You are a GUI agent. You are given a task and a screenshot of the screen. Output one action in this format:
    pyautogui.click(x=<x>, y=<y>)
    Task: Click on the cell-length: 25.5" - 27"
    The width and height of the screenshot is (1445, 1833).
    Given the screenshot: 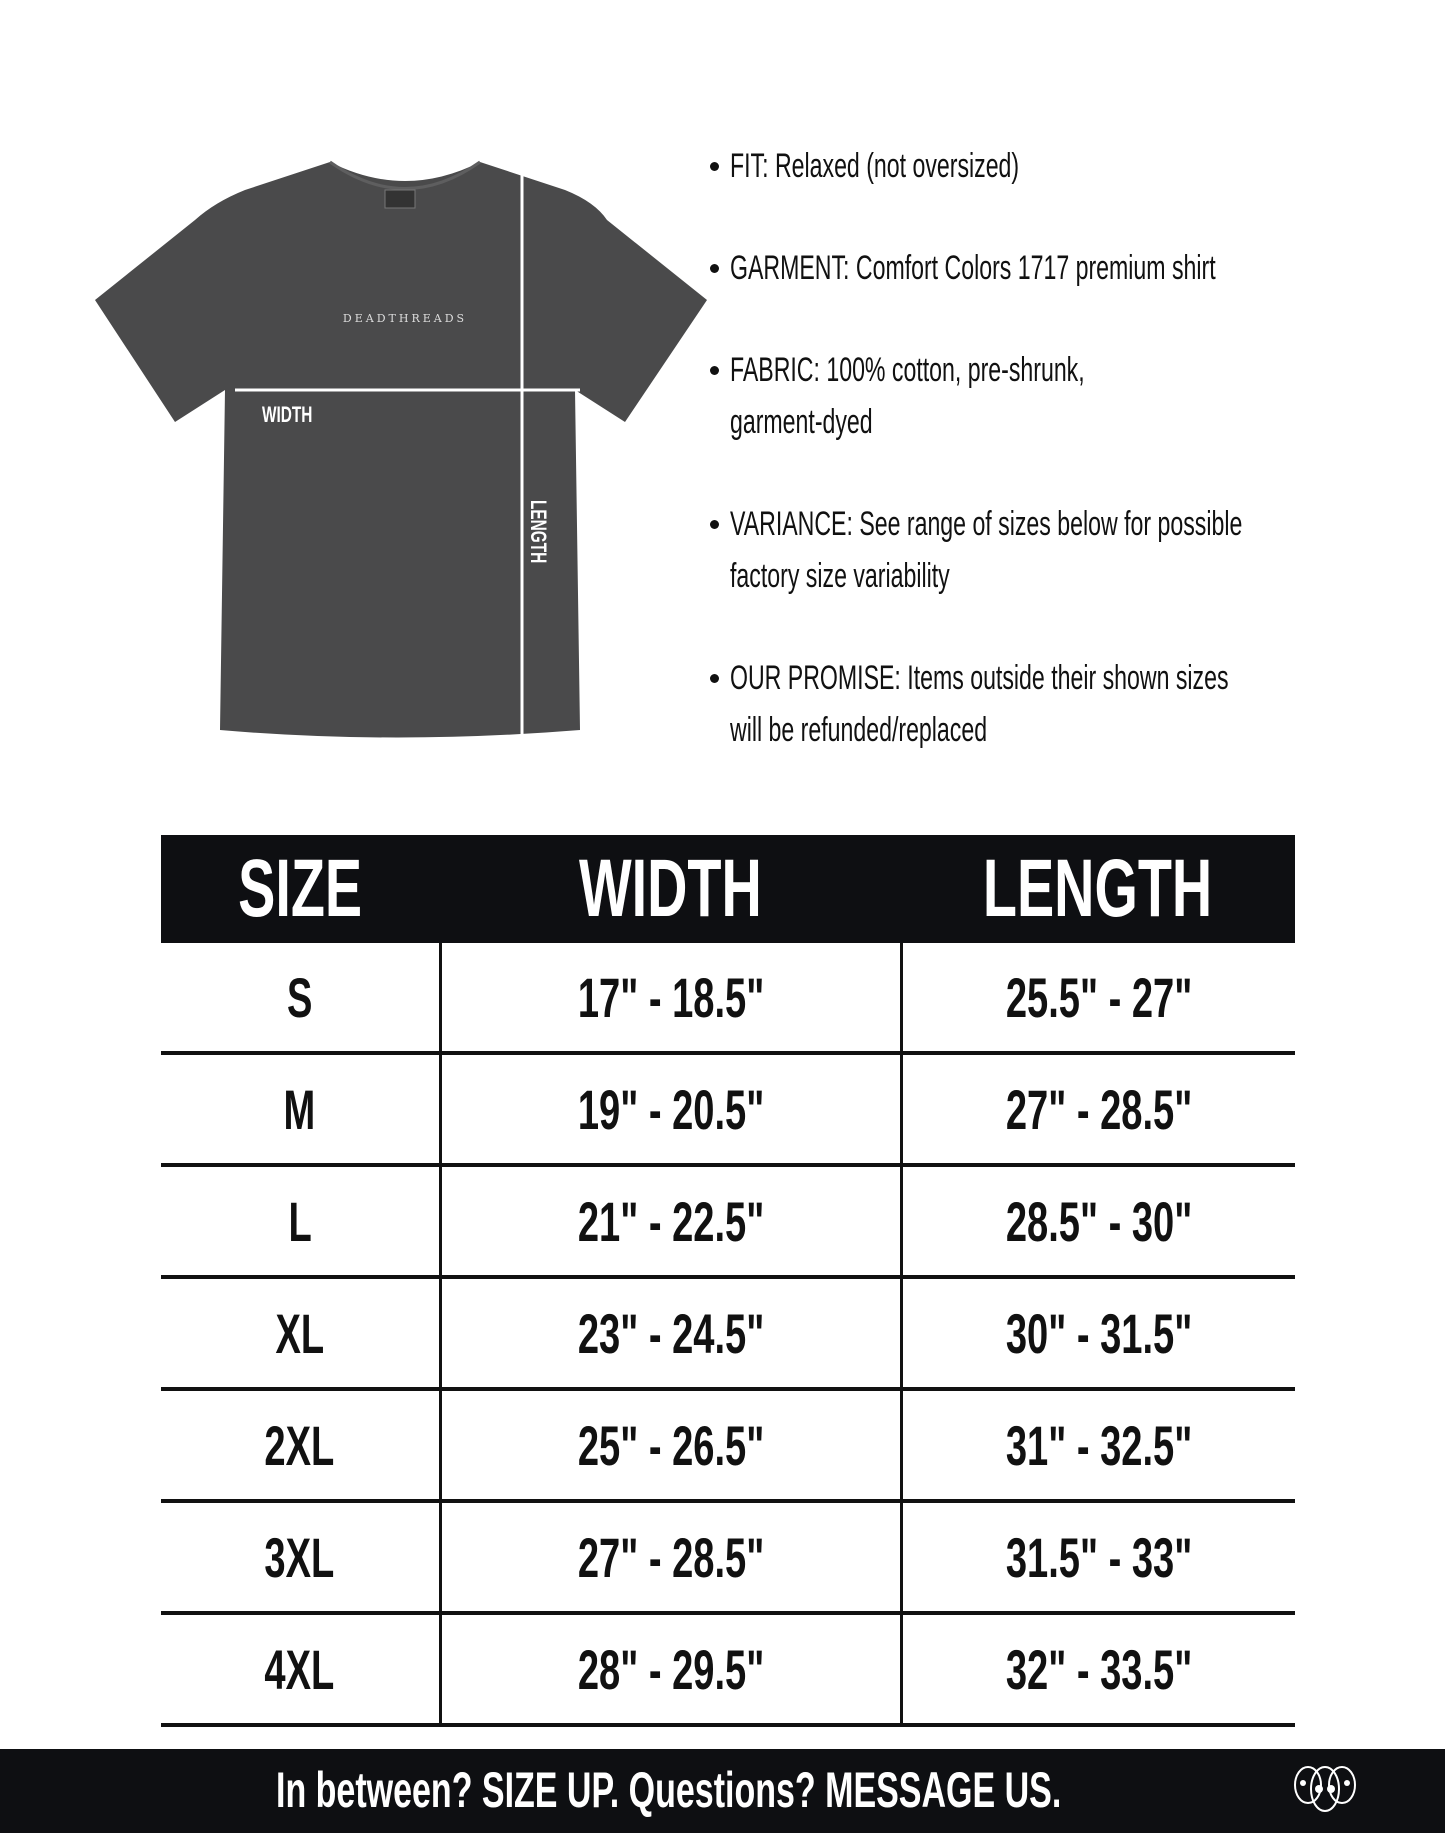 What is the action you would take?
    pyautogui.click(x=1099, y=997)
    